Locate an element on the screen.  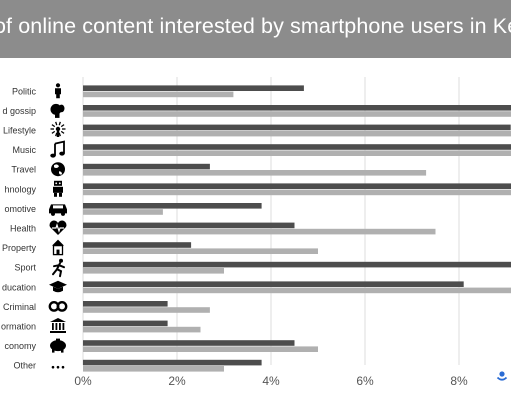
handcuffs-icon is located at coordinates (58, 306).